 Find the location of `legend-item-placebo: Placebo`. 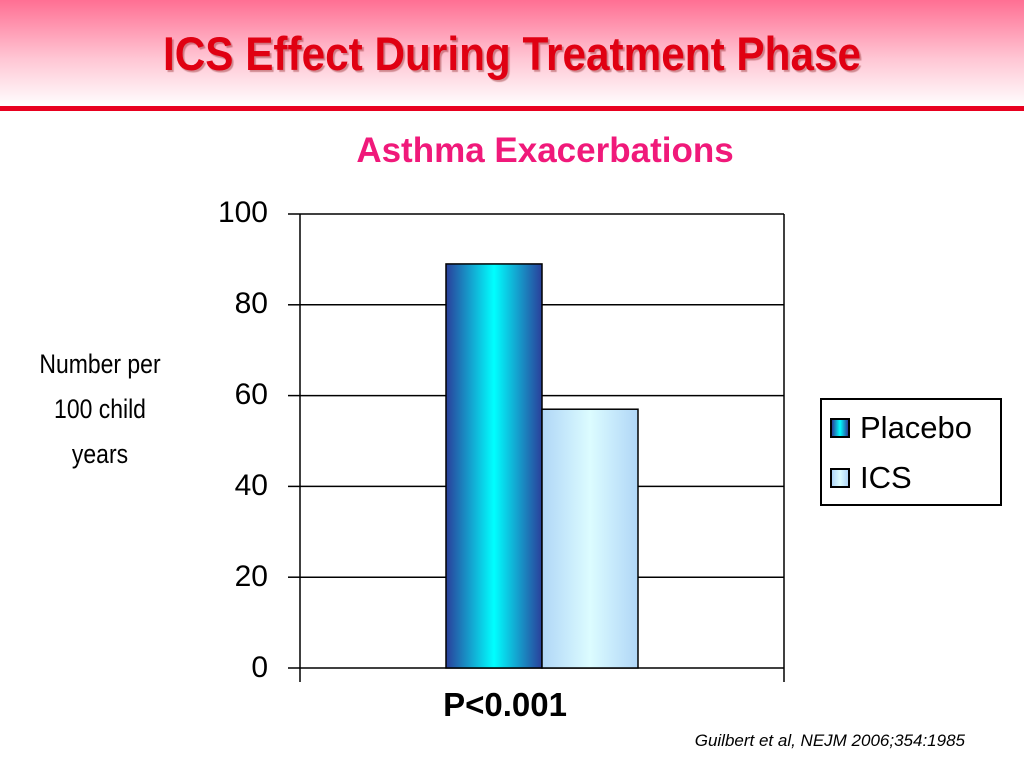

legend-item-placebo: Placebo is located at coordinates (901, 428).